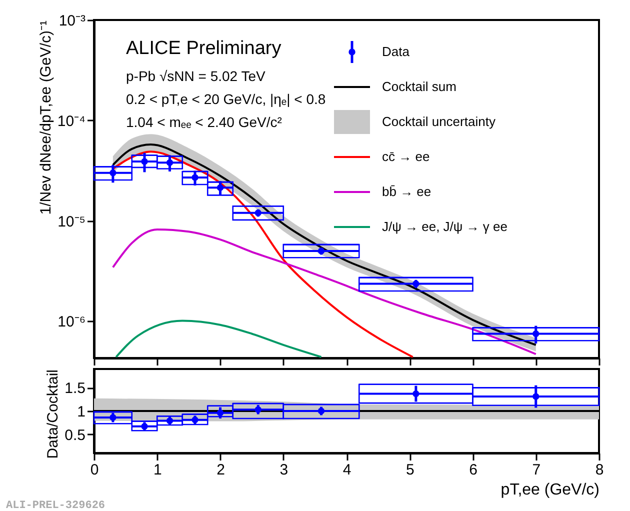  I want to click on annotation: 1.04 < mₑₑ < 2.40 GeV/c², so click(204, 122).